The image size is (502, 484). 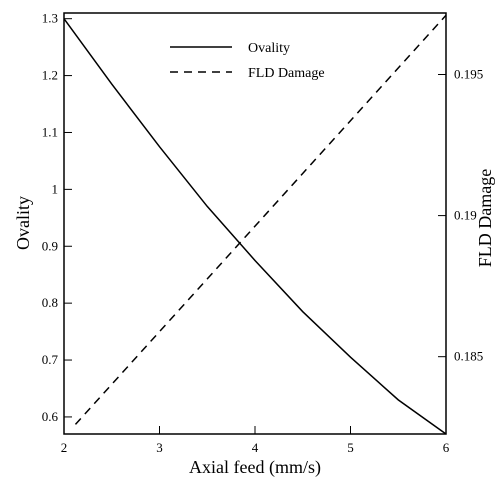 What do you see at coordinates (247, 61) in the screenshot?
I see `legend: Ovality FLD Damage` at bounding box center [247, 61].